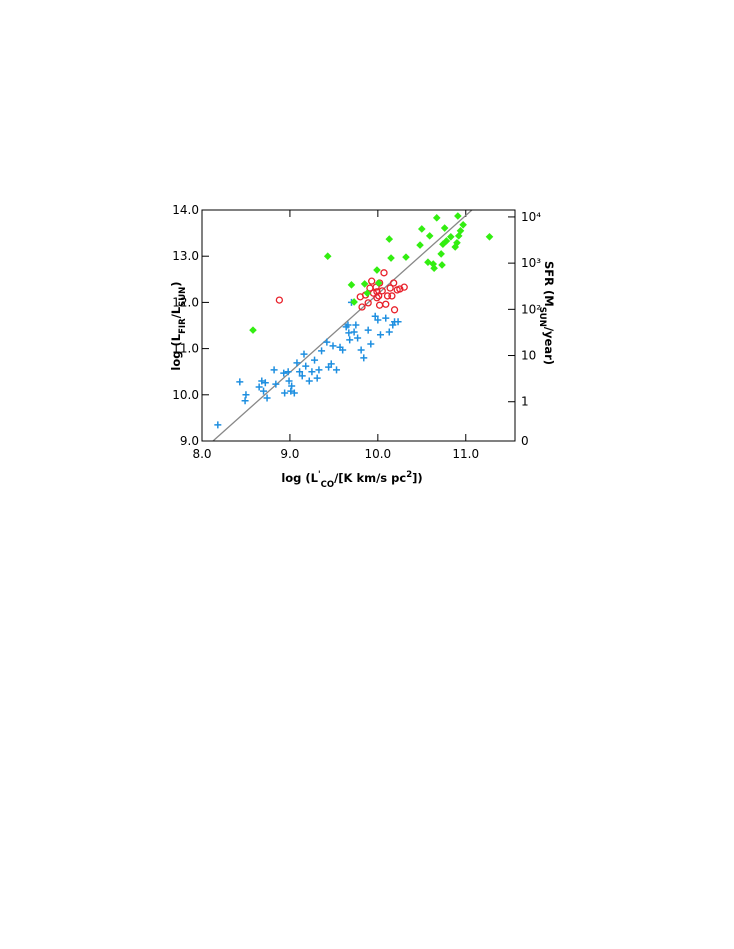  I want to click on y2-tick-label: 10², so click(531, 309).